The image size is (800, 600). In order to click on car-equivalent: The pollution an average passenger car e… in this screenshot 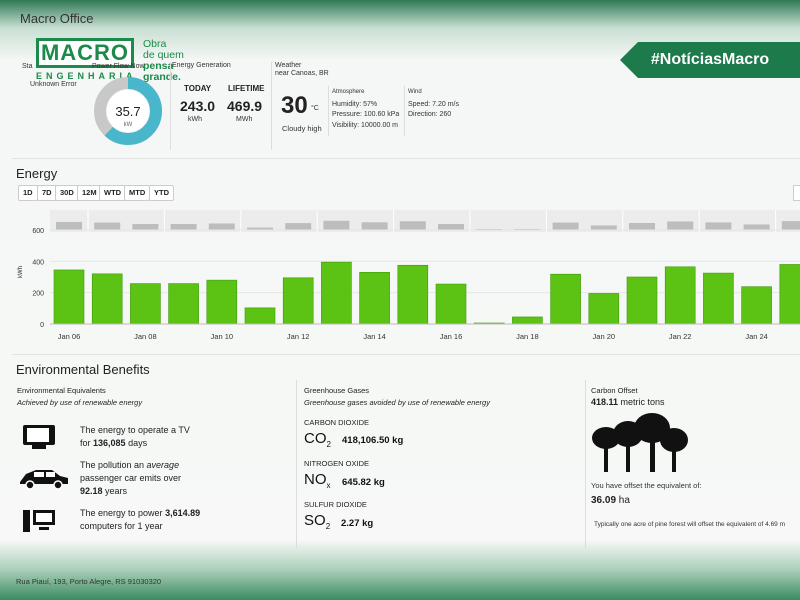, I will do `click(130, 478)`.